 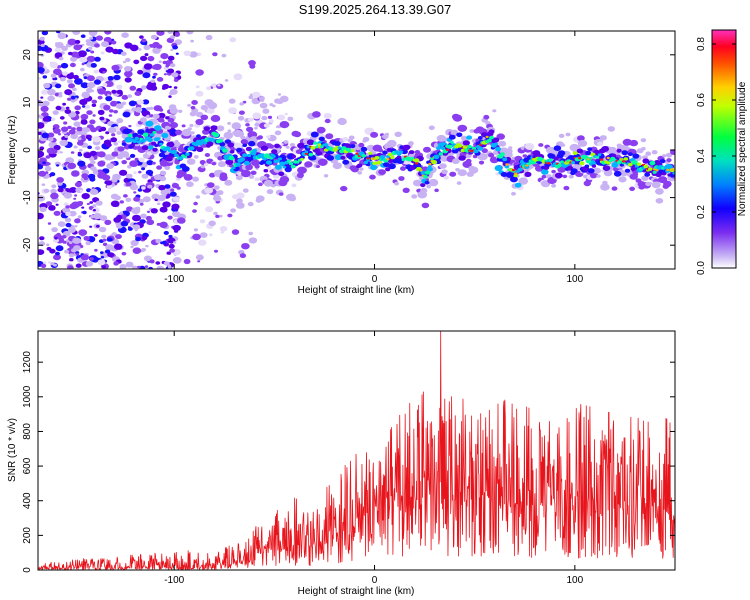 I want to click on spectrogram-x-tick-label: 100, so click(x=574, y=279).